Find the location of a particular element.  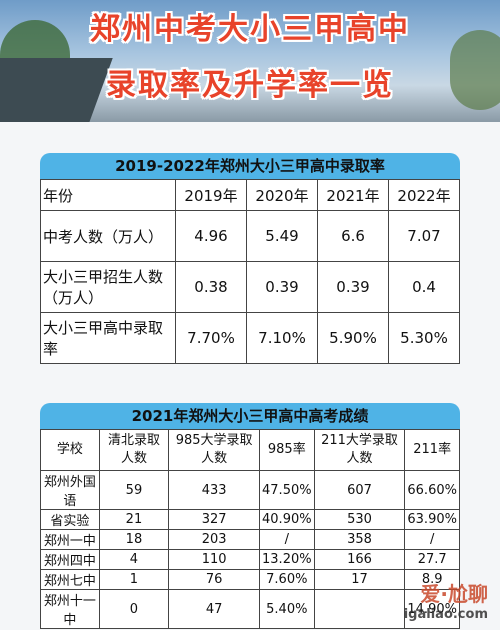

table-cell: 66.60% is located at coordinates (432, 490).